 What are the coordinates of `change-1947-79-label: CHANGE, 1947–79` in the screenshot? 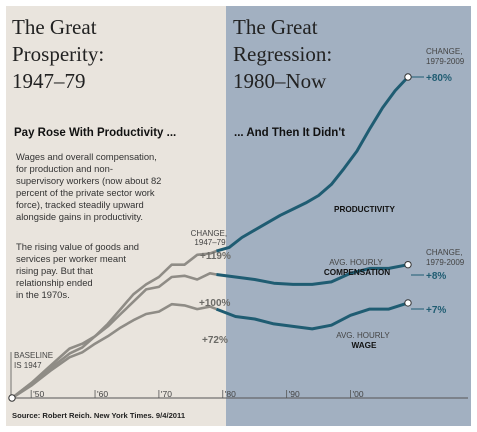 It's located at (210, 238).